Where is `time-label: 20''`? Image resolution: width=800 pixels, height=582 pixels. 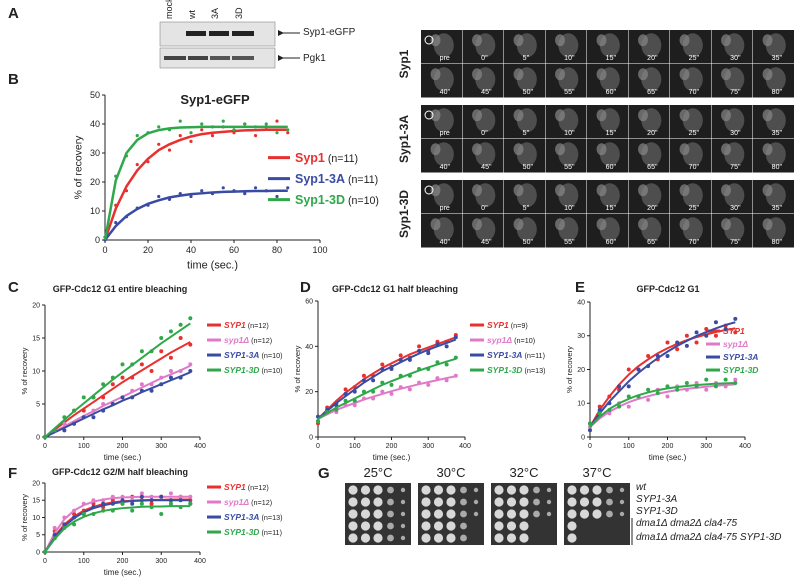
time-label: 20'' is located at coordinates (652, 58).